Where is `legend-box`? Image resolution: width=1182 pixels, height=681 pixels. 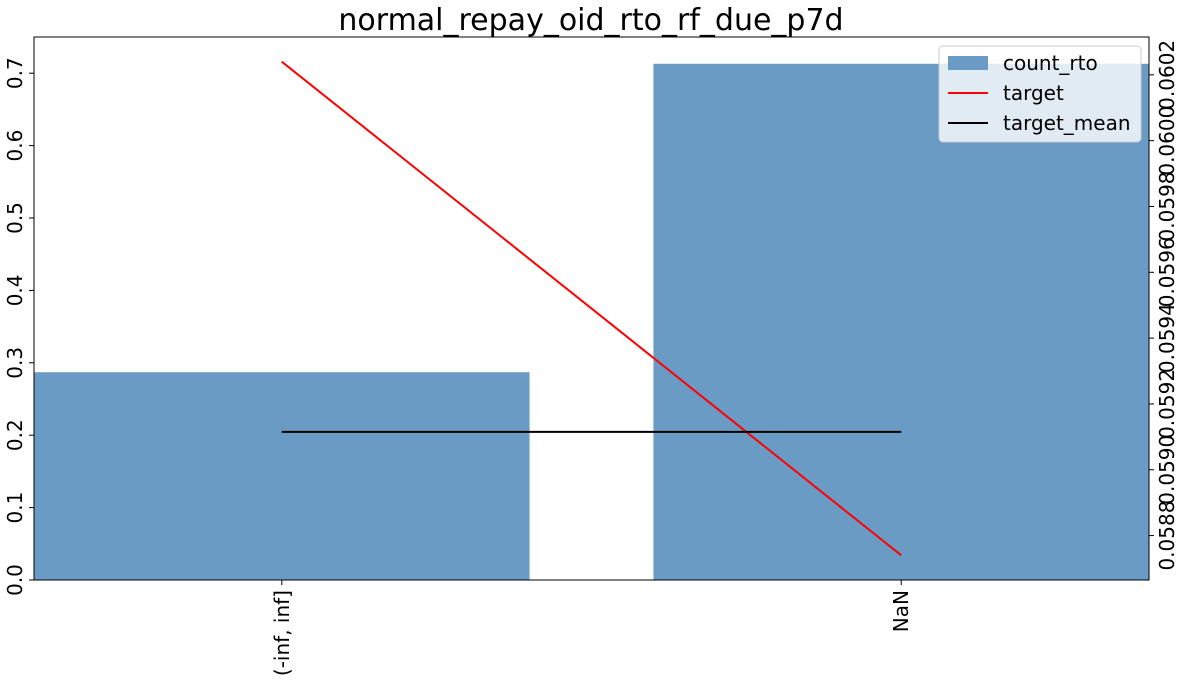
legend-box is located at coordinates (1040, 94).